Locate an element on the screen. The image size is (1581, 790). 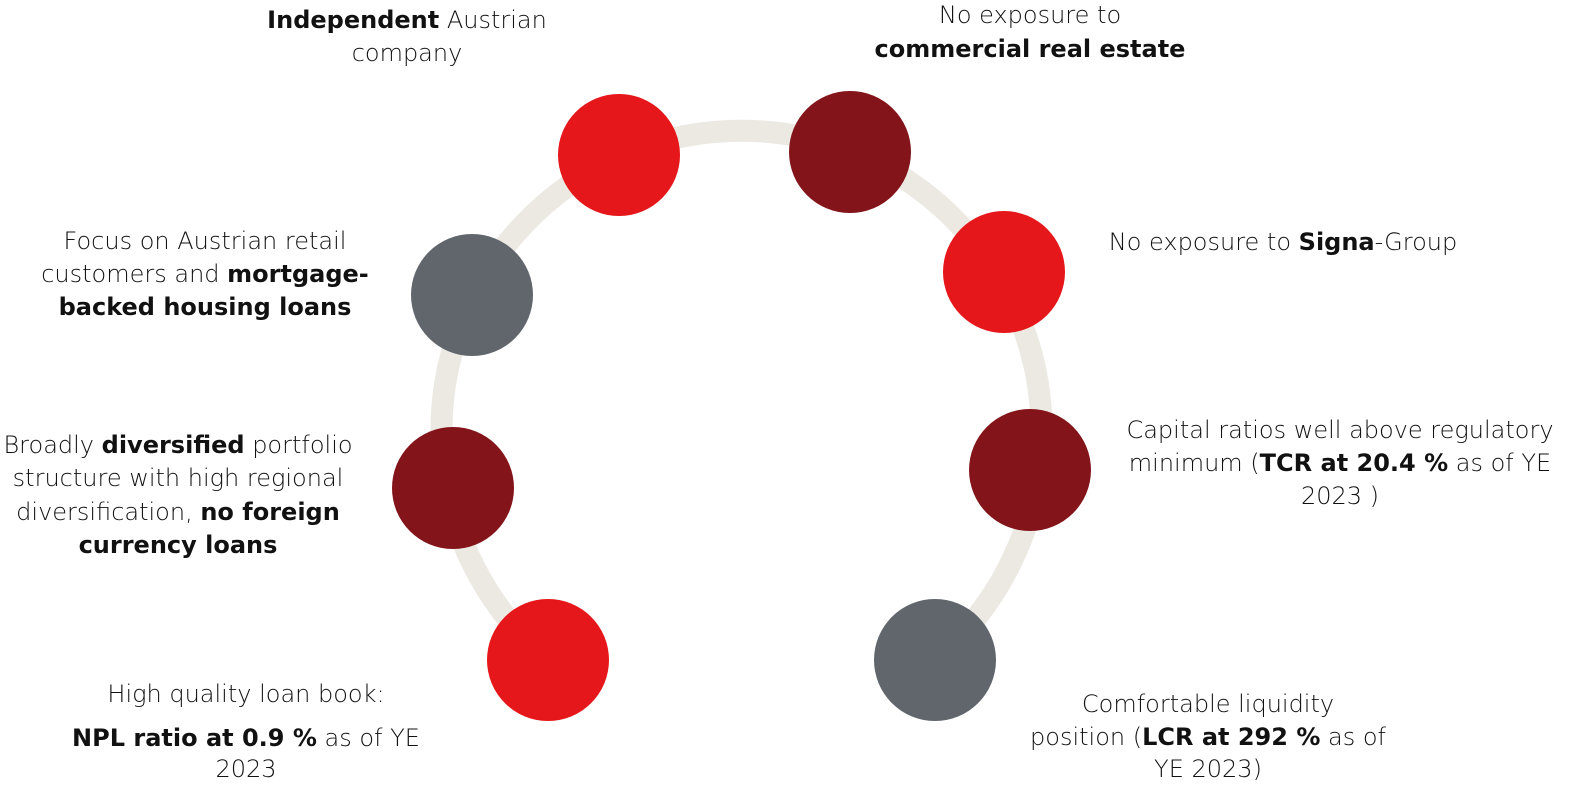
label-text: Austrian is located at coordinates (493, 20).